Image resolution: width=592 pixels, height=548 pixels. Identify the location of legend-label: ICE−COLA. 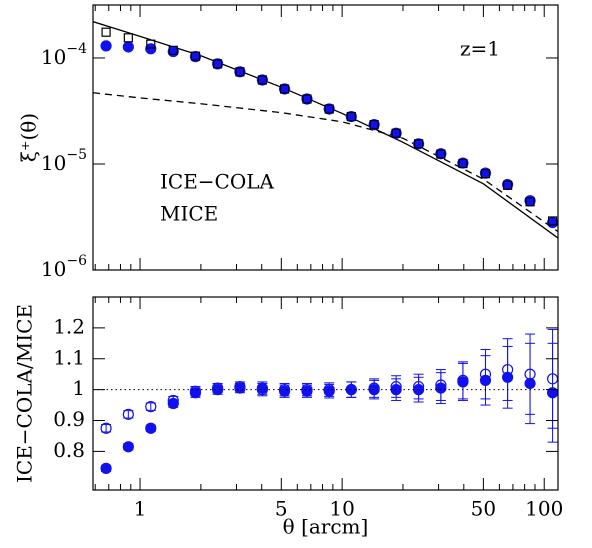
(217, 182).